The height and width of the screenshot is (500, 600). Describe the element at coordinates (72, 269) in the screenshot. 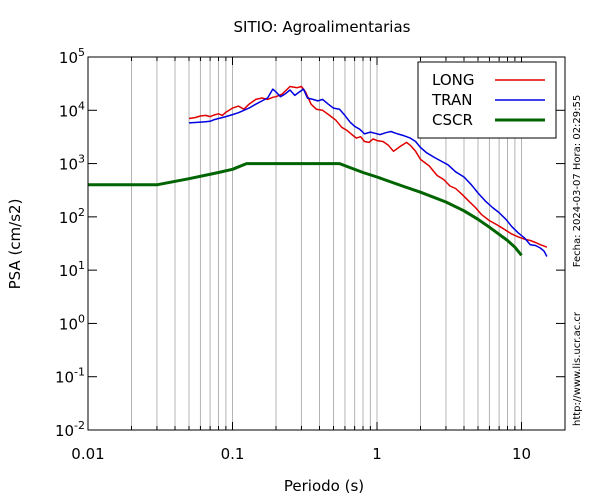

I see `y-tick-label: 10¹` at that location.